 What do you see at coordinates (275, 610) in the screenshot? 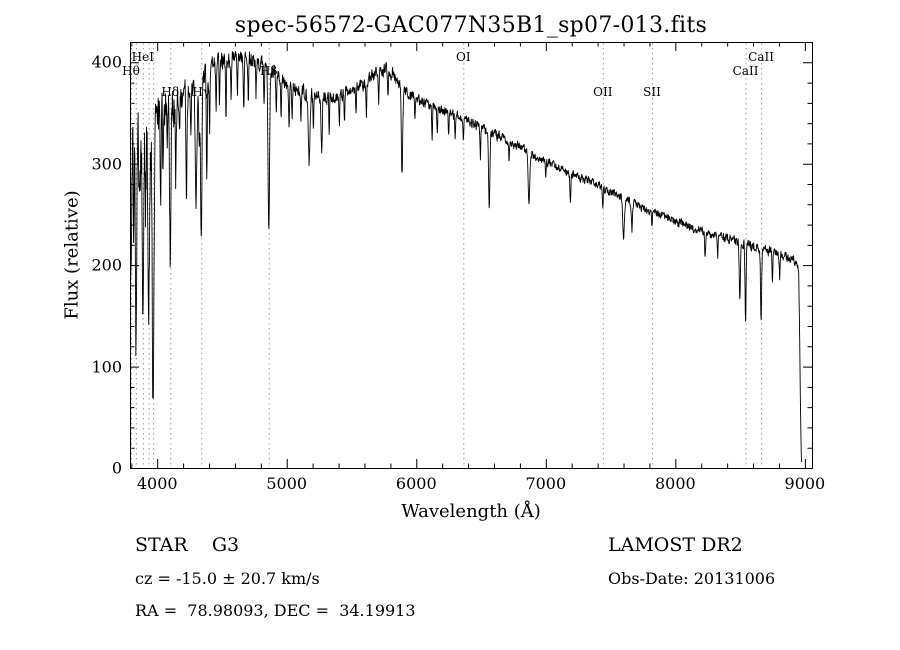
I see `ra-dec-text: RA = 78.98093, DEC = 34.19913` at bounding box center [275, 610].